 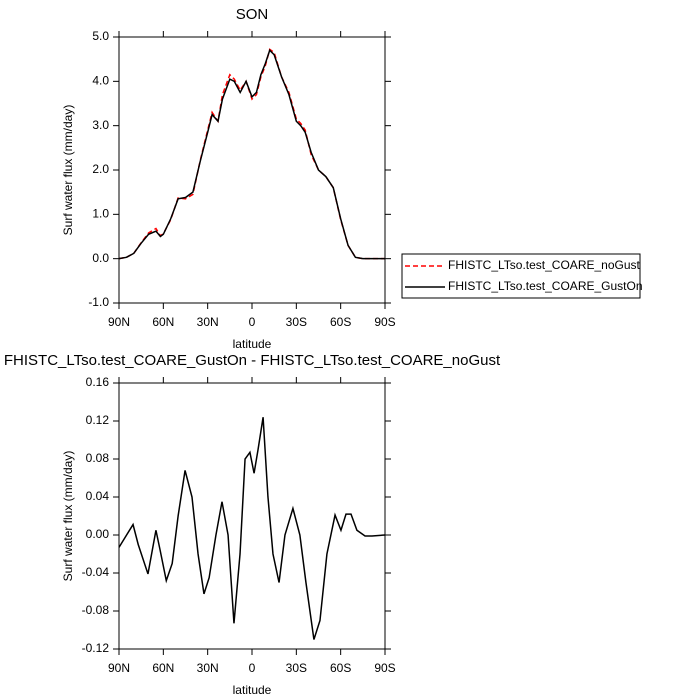 I want to click on y-tick-label: 0.16, so click(x=98, y=382).